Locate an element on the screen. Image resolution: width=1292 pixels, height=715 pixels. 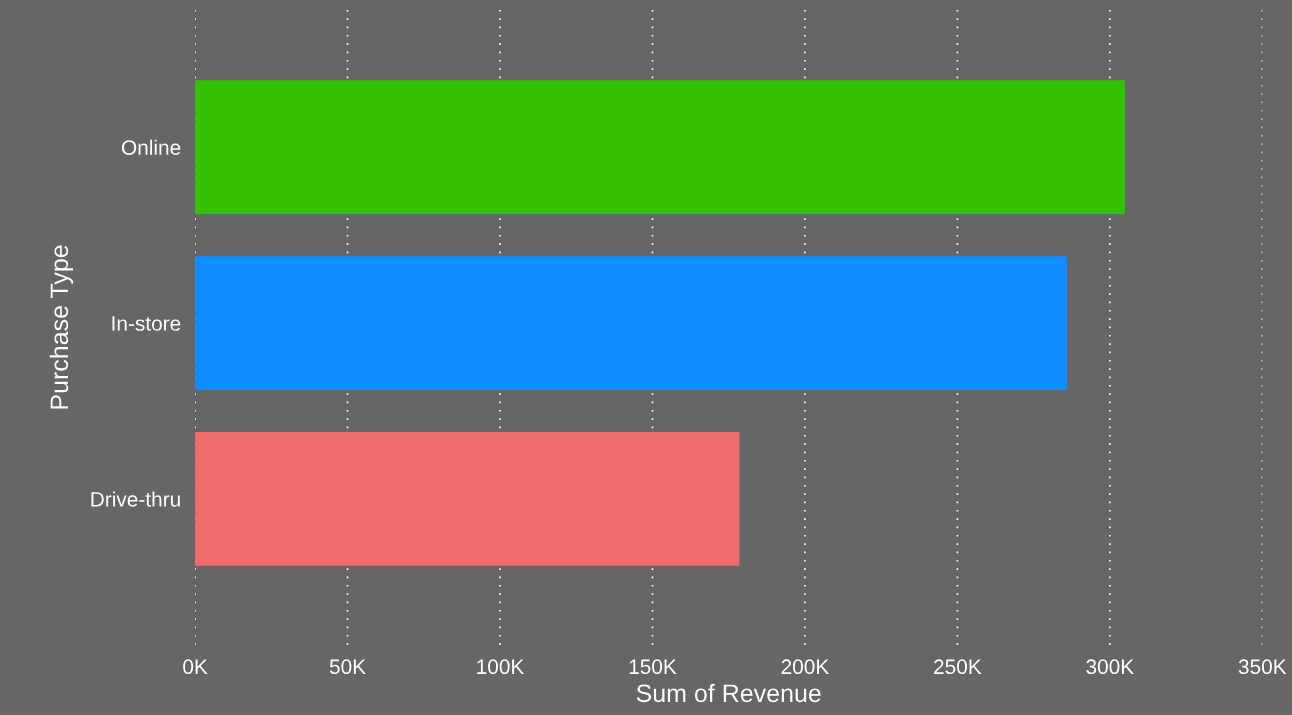
x-tick-label: 50K is located at coordinates (347, 667).